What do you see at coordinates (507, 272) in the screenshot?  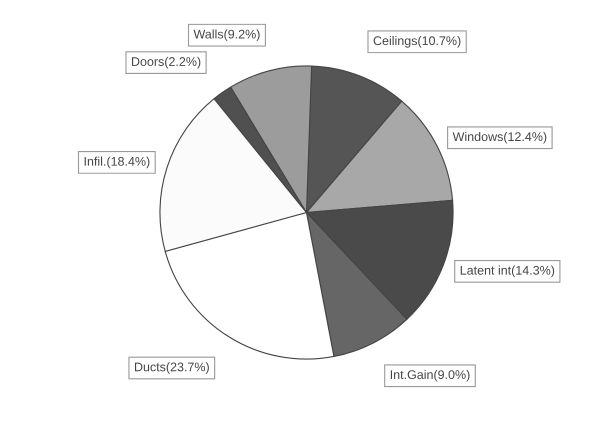 I see `slice-label: Latent int(14.3%)` at bounding box center [507, 272].